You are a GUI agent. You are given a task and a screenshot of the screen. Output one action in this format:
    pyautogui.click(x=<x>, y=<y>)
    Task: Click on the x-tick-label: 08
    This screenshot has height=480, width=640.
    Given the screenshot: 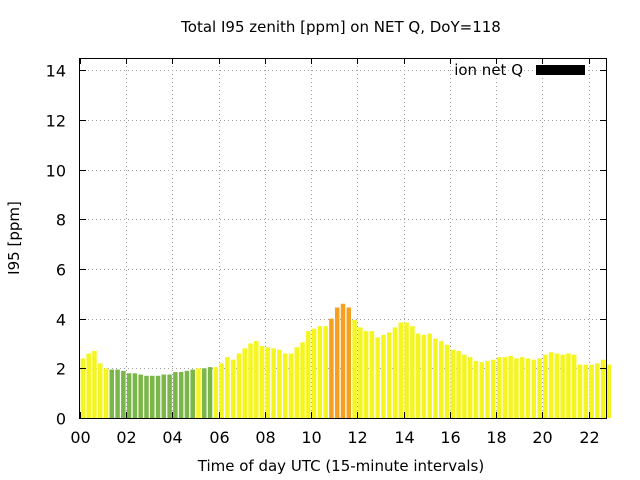 What is the action you would take?
    pyautogui.click(x=265, y=437)
    